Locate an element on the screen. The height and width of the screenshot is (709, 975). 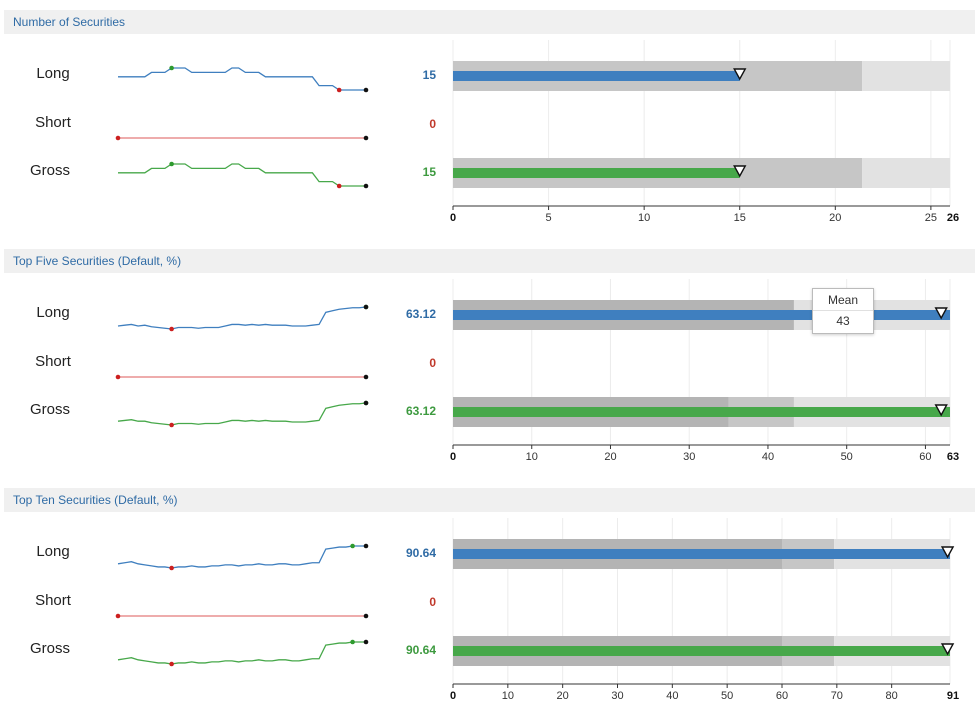
mean-tooltip: Mean 43 is located at coordinates (843, 311).